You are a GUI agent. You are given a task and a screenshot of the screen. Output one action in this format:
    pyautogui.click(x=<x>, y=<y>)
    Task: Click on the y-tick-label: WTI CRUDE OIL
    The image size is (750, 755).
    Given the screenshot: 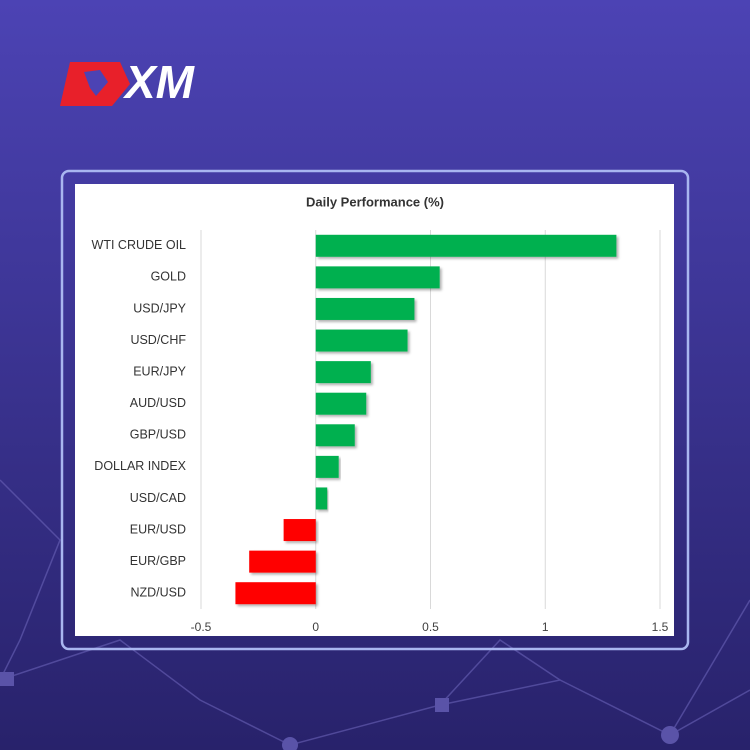 What is the action you would take?
    pyautogui.click(x=139, y=245)
    